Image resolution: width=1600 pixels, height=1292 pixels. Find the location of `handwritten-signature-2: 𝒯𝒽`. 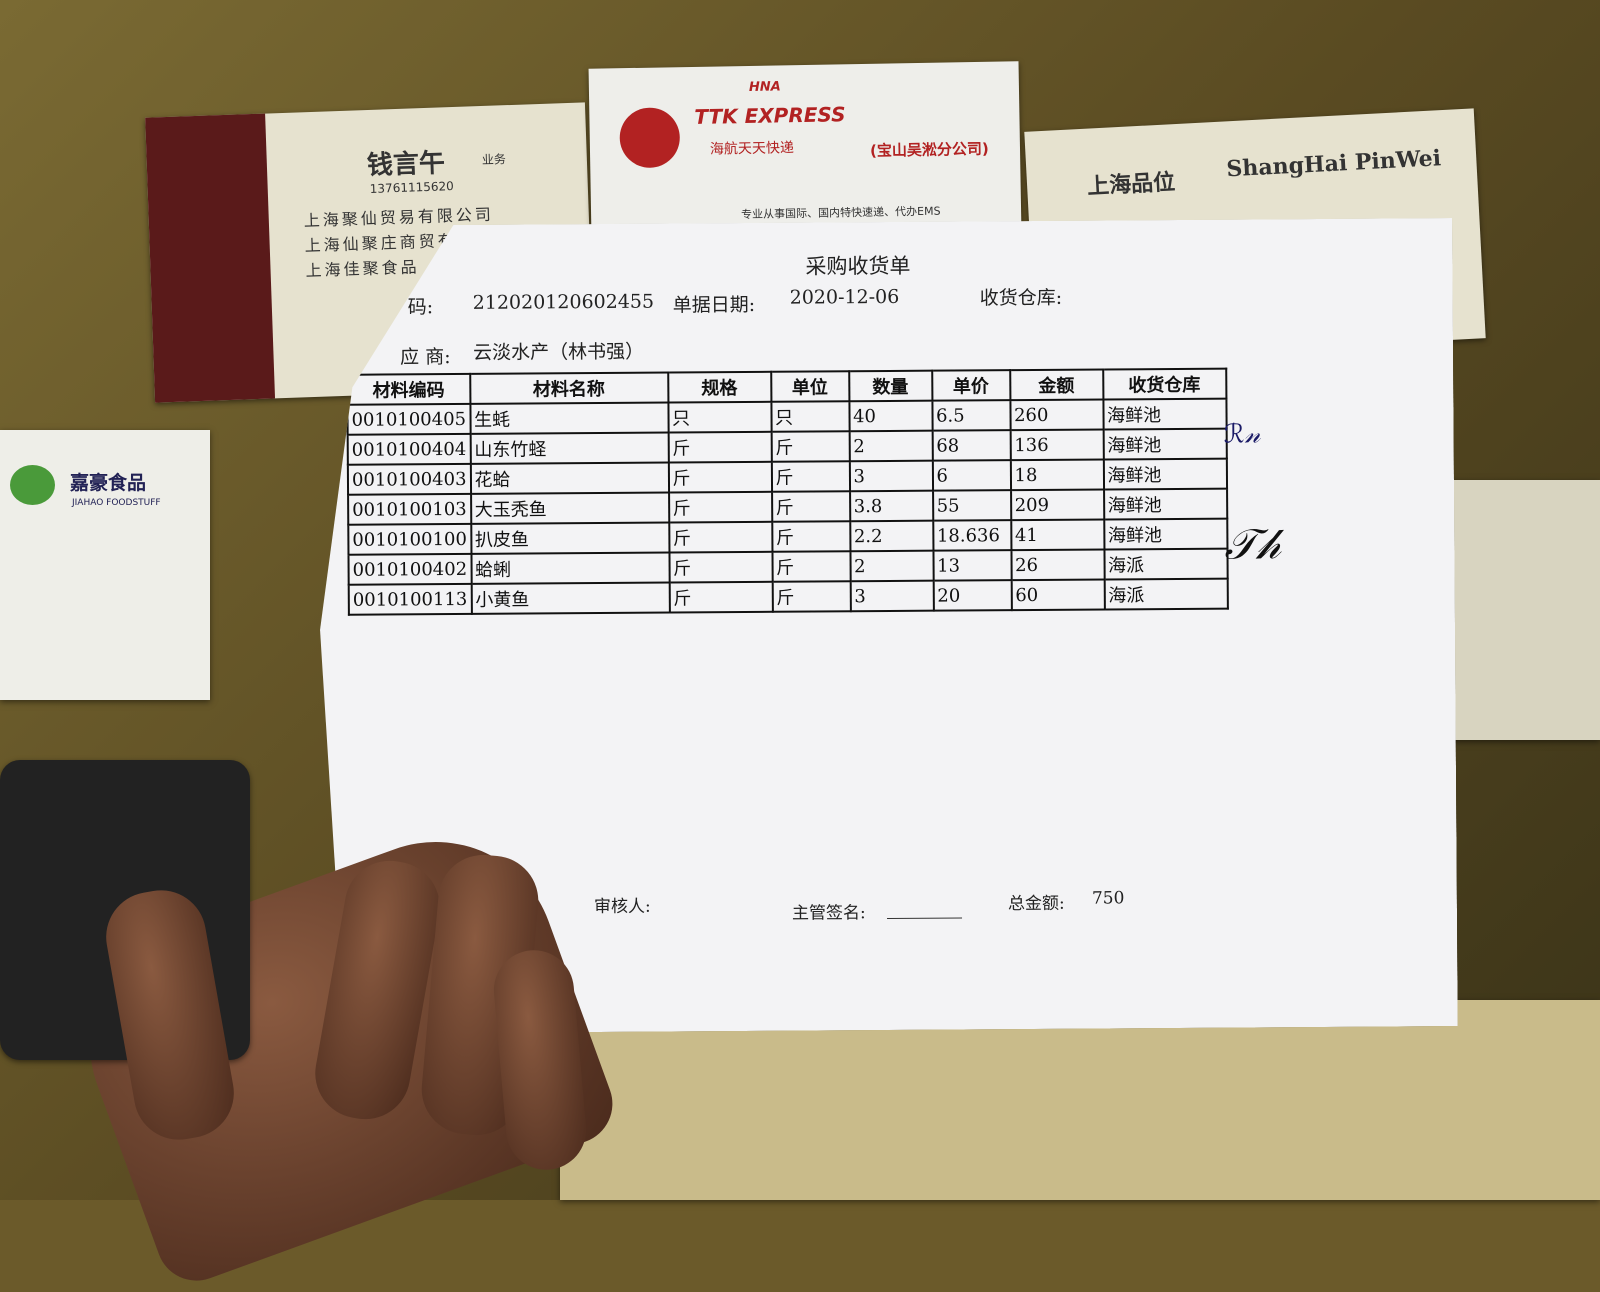

handwritten-signature-2: 𝒯𝒽 is located at coordinates (1252, 544).